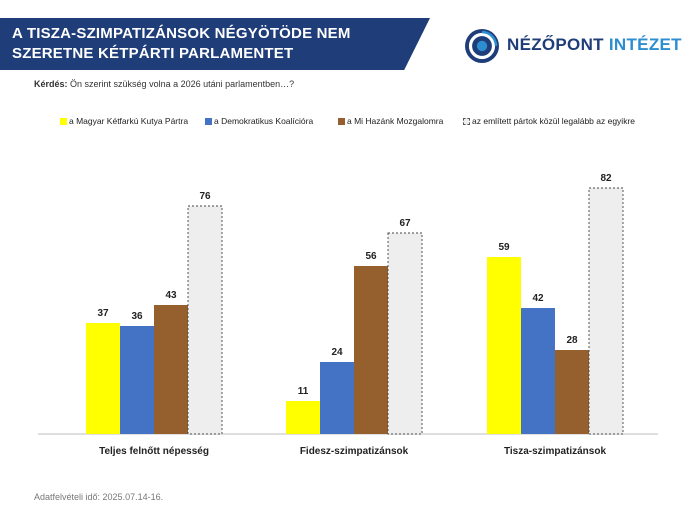 The image size is (690, 517). What do you see at coordinates (205, 196) in the screenshot?
I see `data-label-legalabb-egy-1: 76` at bounding box center [205, 196].